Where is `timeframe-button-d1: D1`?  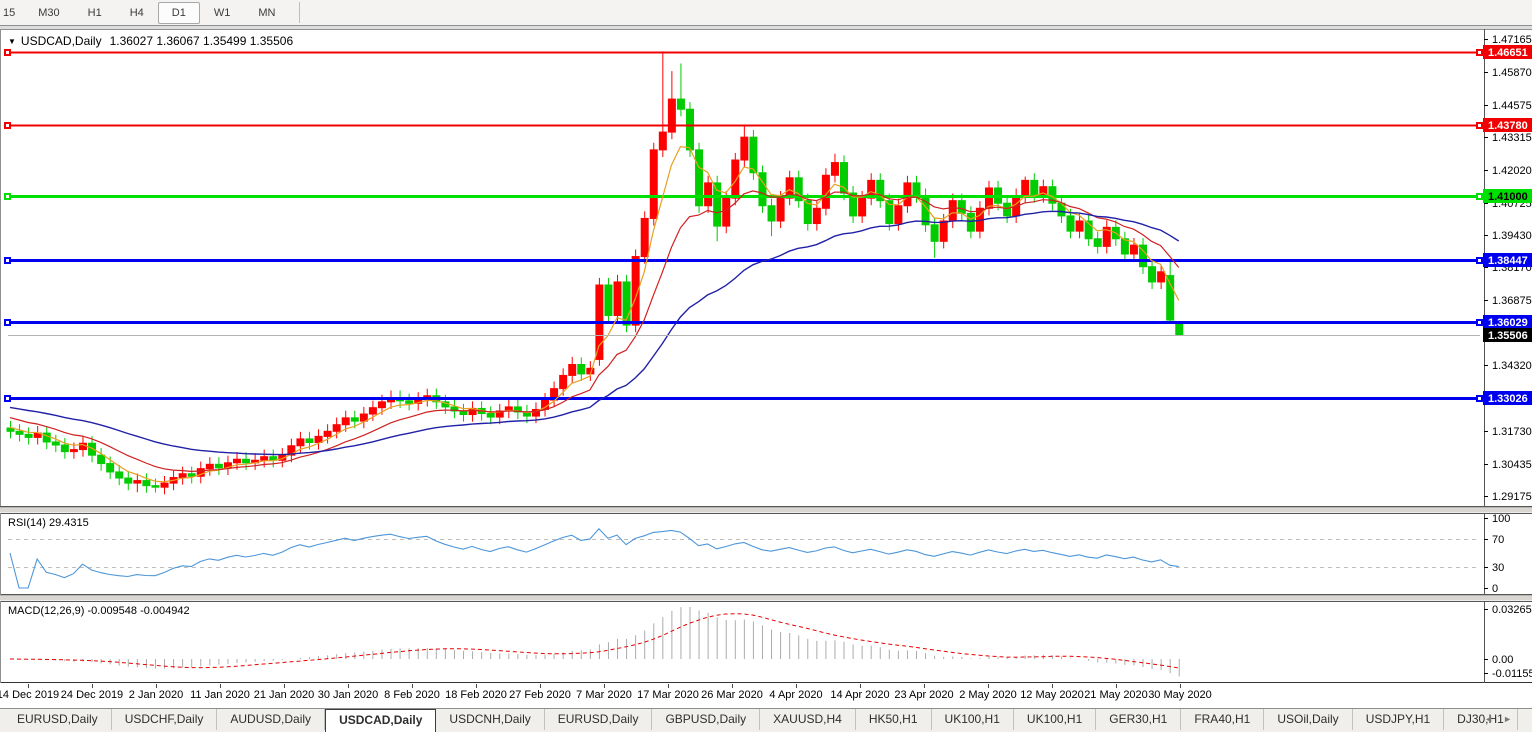 timeframe-button-d1: D1 is located at coordinates (178, 12).